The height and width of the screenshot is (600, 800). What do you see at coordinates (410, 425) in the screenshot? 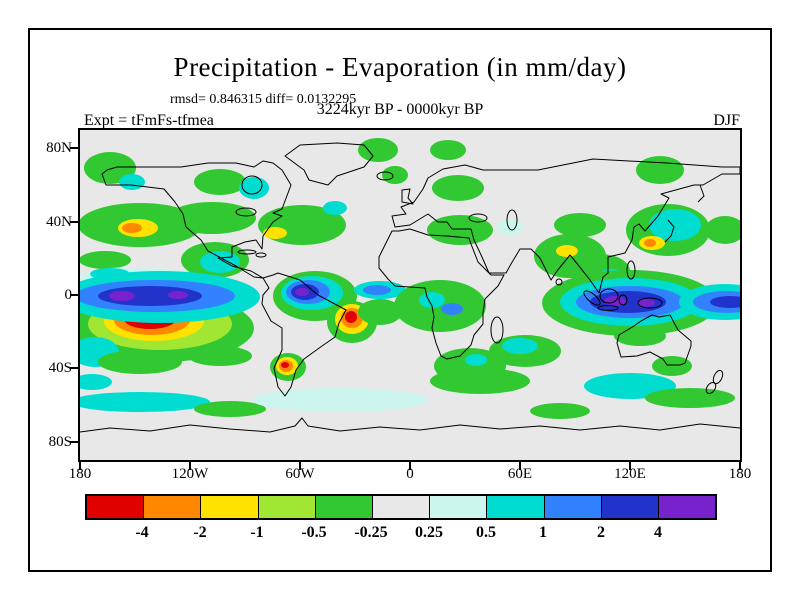
I see `coast-antarctica` at bounding box center [410, 425].